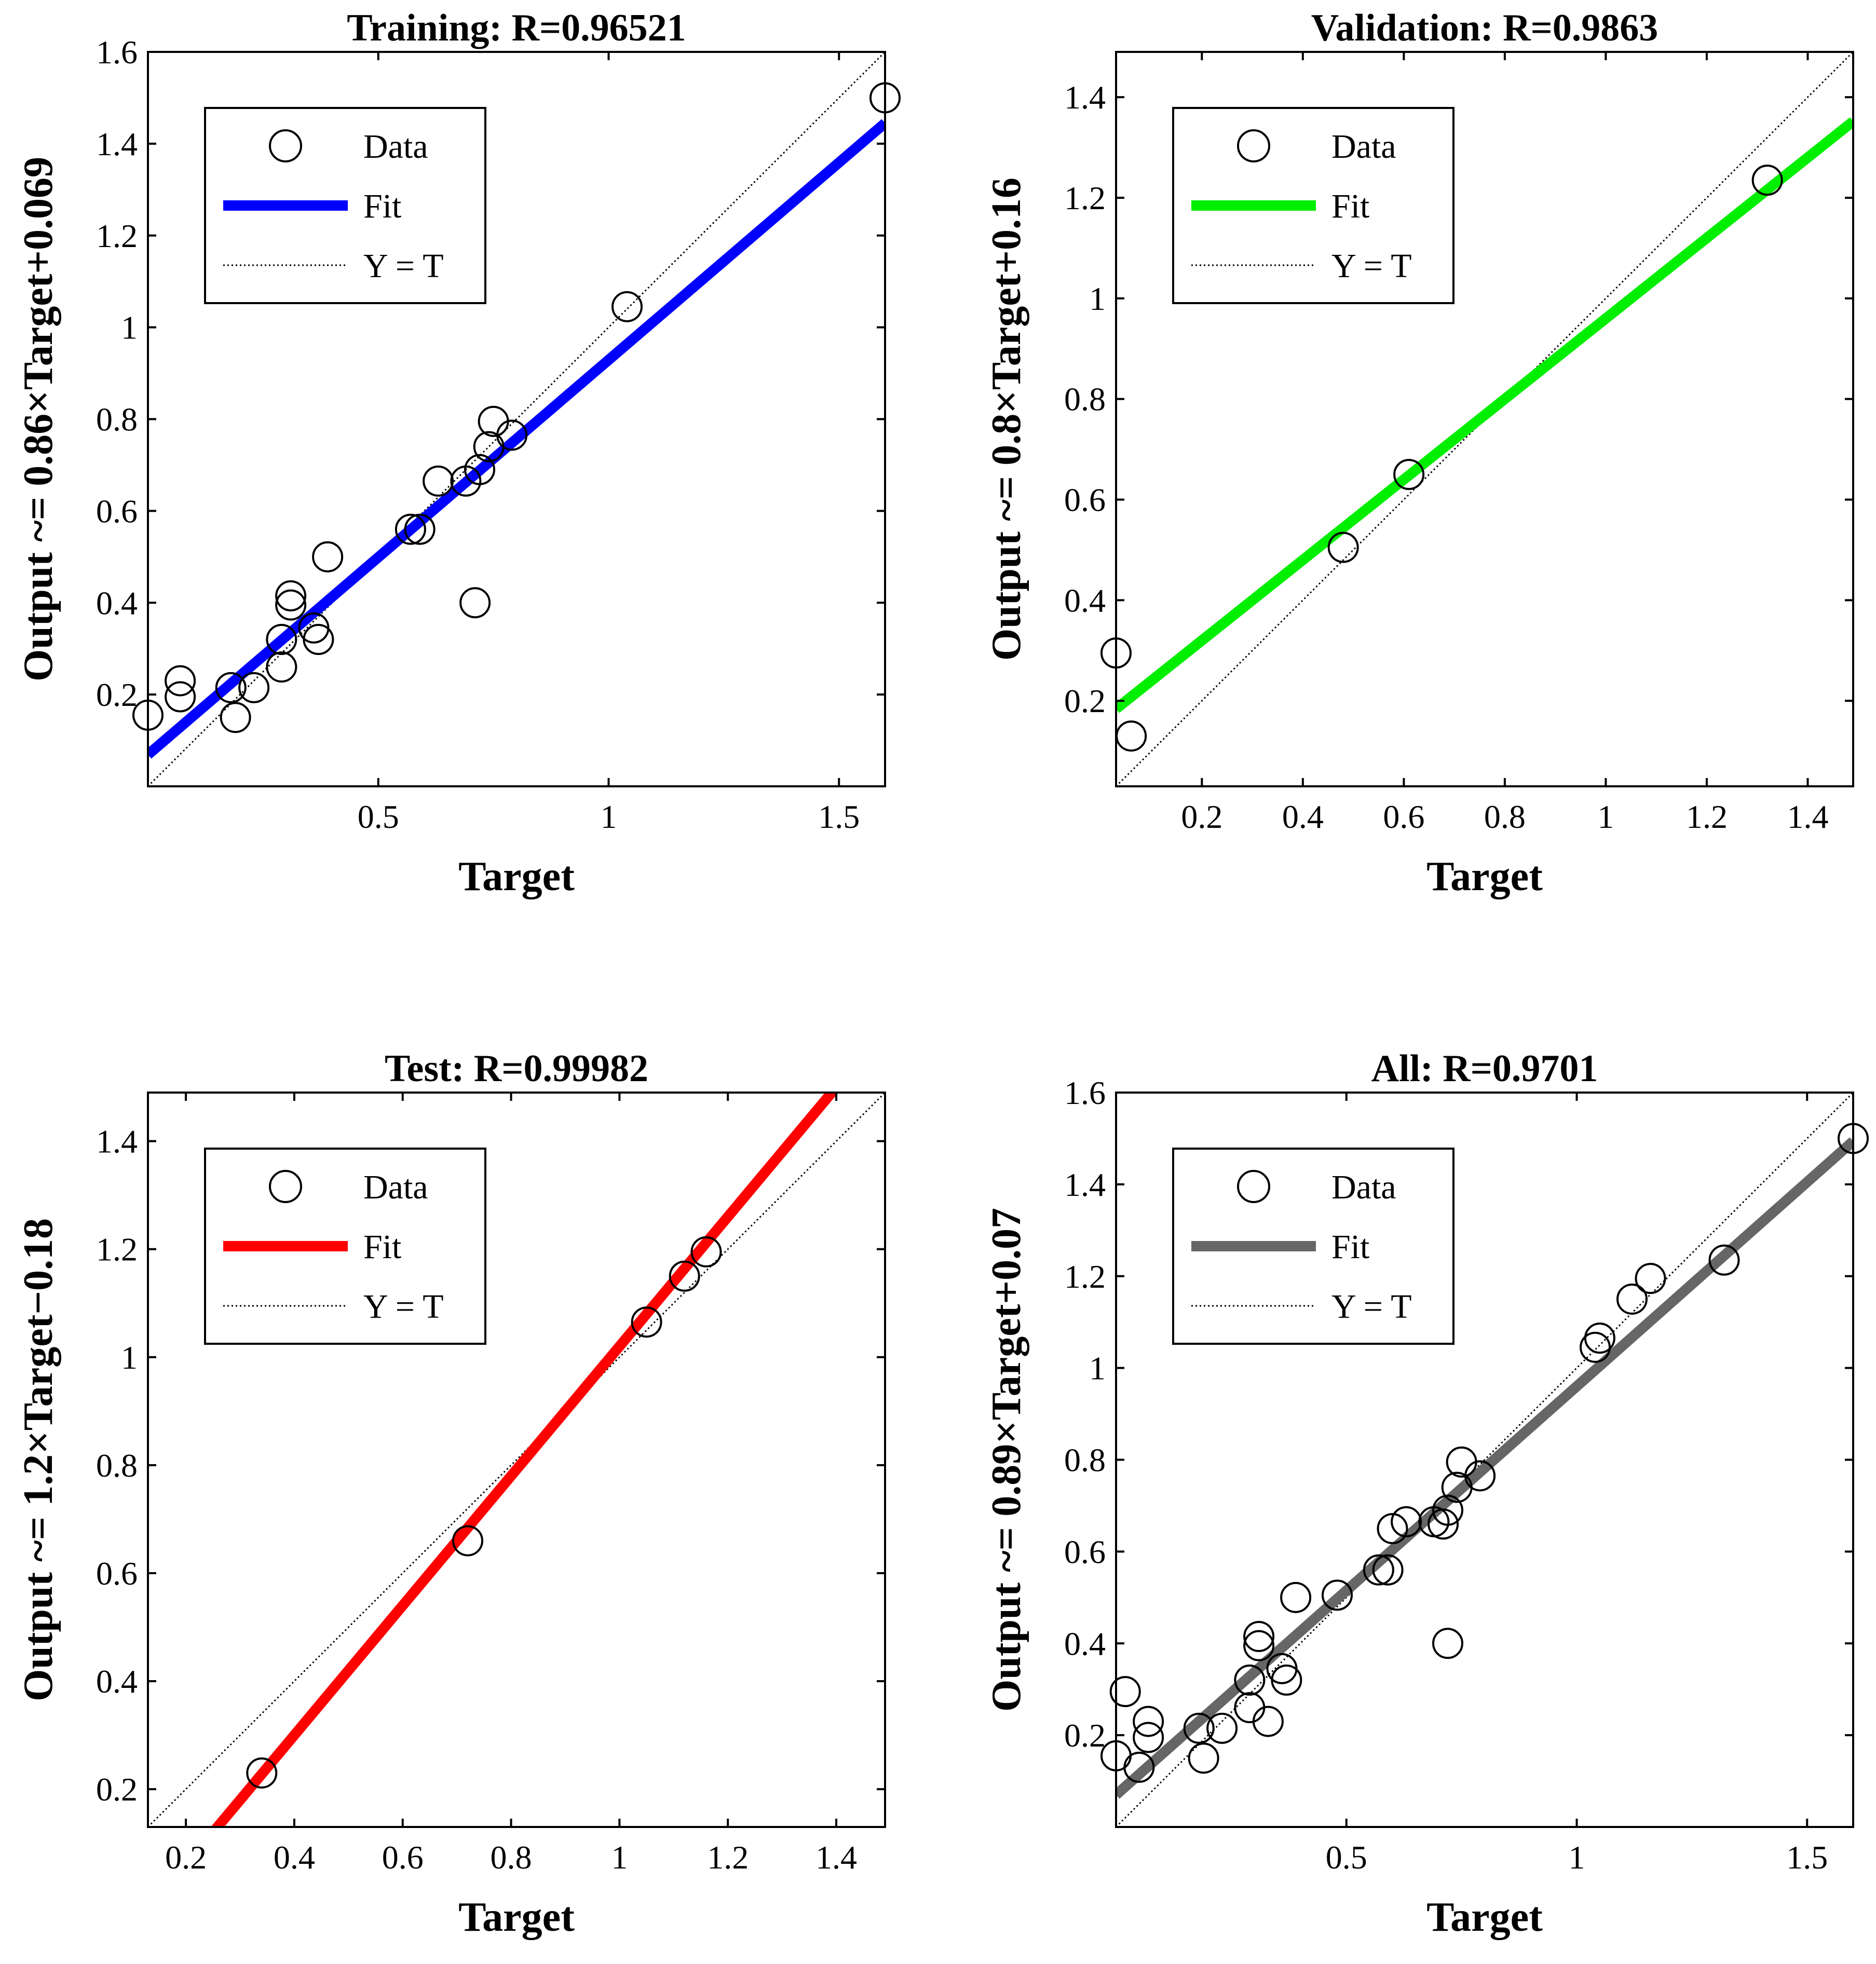 The width and height of the screenshot is (1876, 1964). What do you see at coordinates (1371, 1307) in the screenshot?
I see `all-legend-ref-label: Y = T` at bounding box center [1371, 1307].